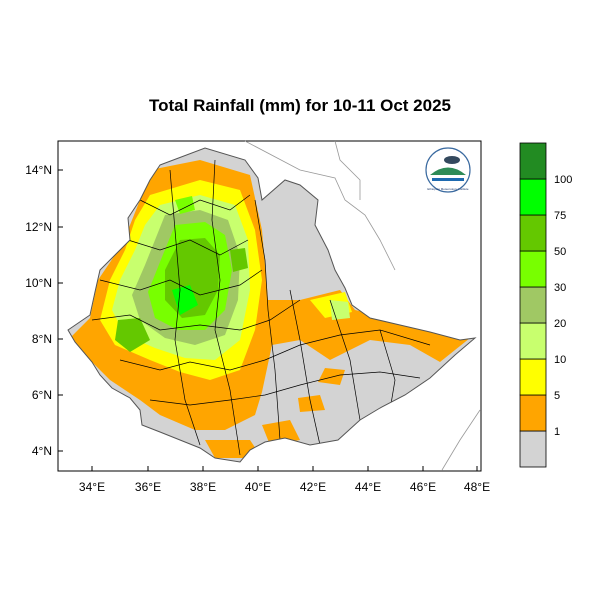 The height and width of the screenshot is (600, 600). Describe the element at coordinates (423, 487) in the screenshot. I see `x-tick-label: 46°E` at that location.